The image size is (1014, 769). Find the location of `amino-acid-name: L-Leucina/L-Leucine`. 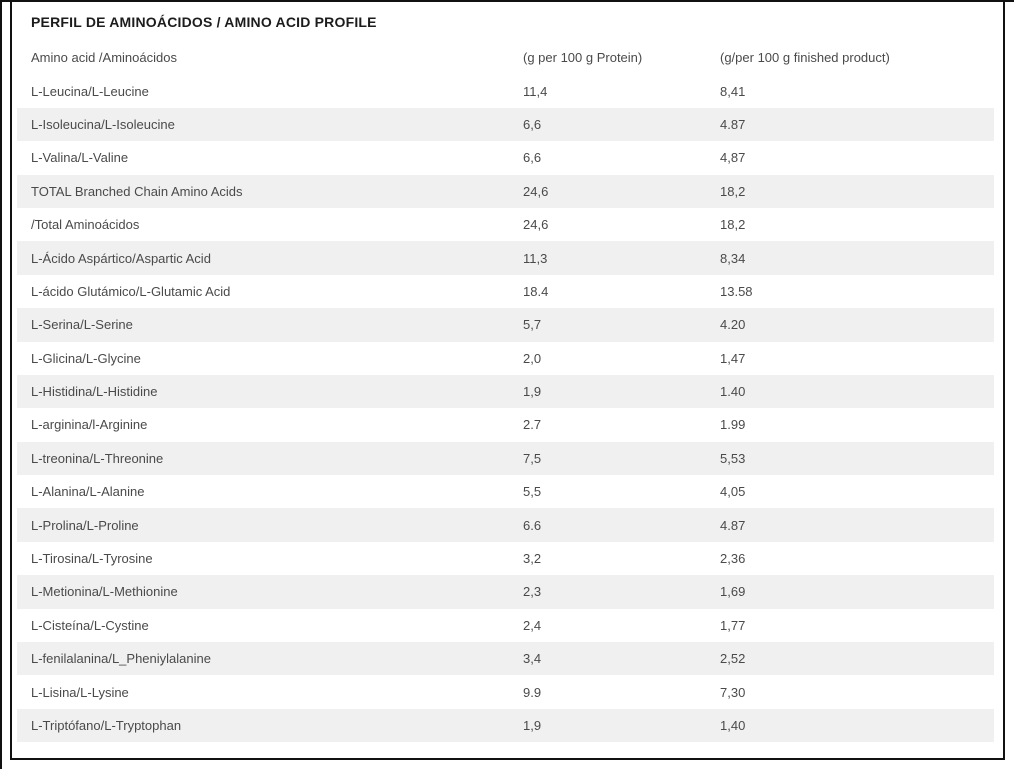

amino-acid-name: L-Leucina/L-Leucine is located at coordinates (90, 91).